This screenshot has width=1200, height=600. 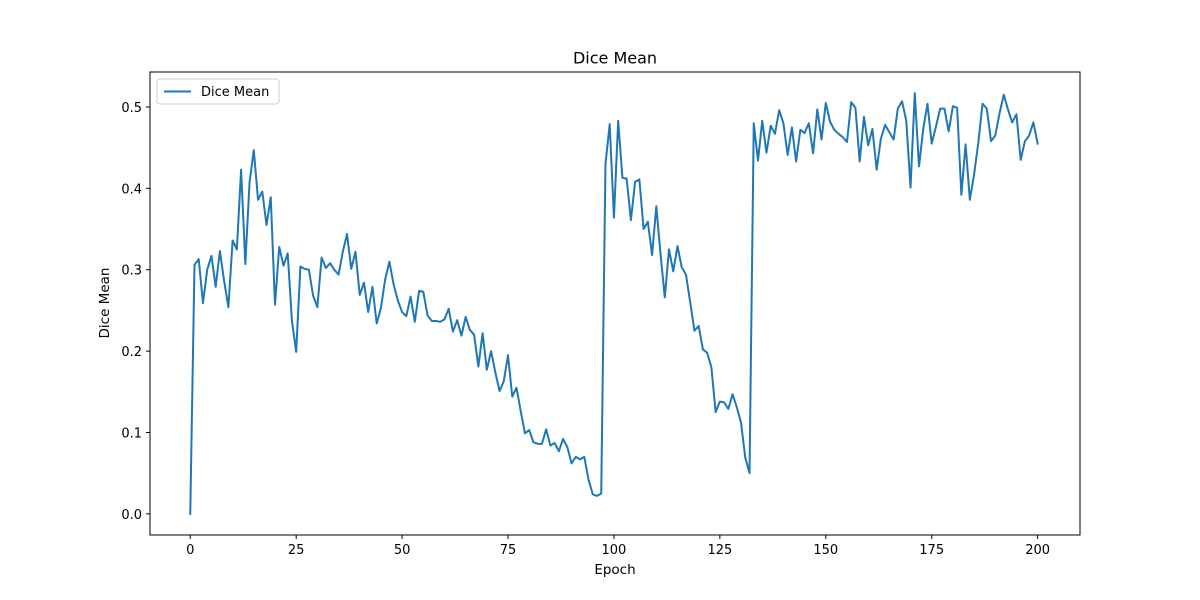 I want to click on y-axis-ticks: 0.0 0.1 0.2 0.3 0.4 0.5, so click(x=135, y=312).